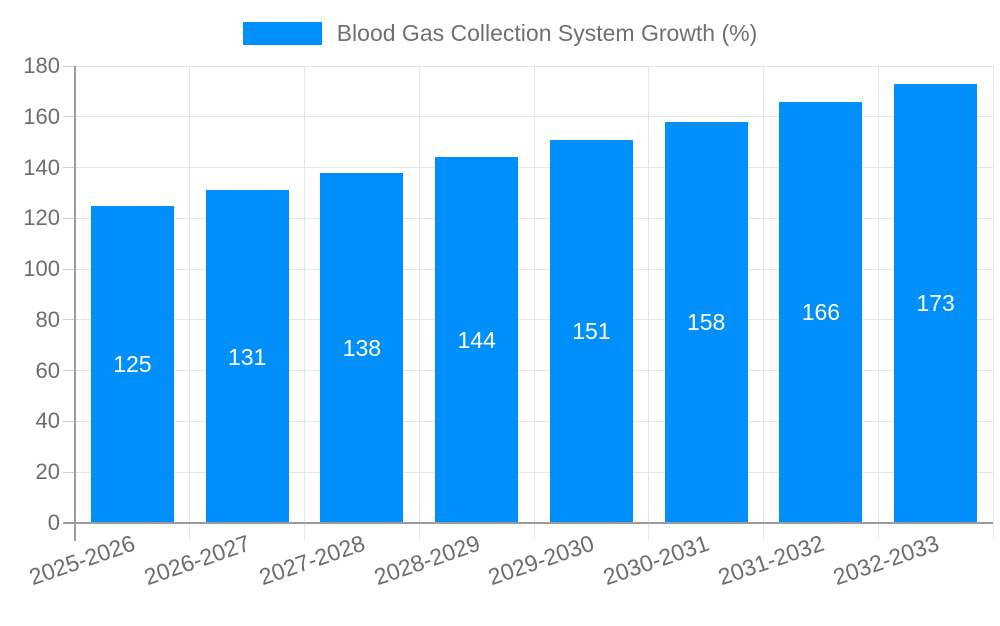 This screenshot has width=1000, height=626. I want to click on y-tick-label: 60, so click(47, 370).